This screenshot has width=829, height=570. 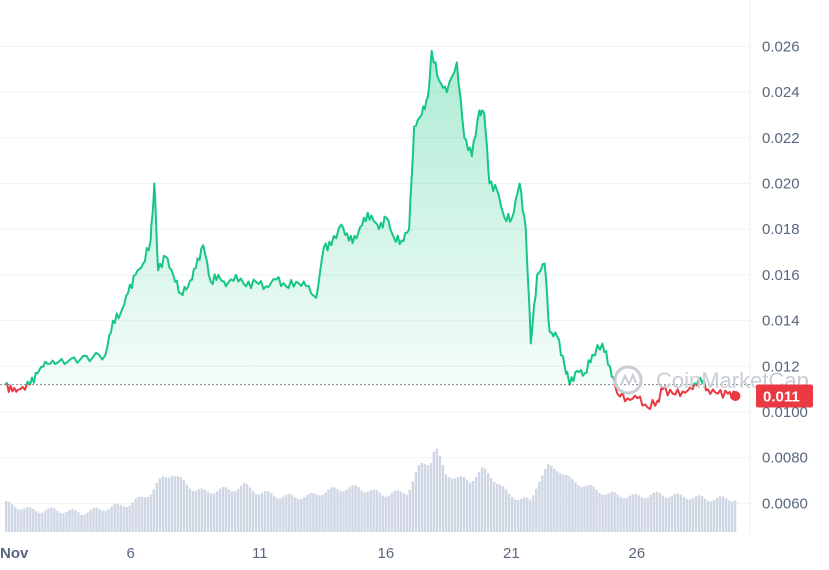 What do you see at coordinates (784, 396) in the screenshot?
I see `current-price-badge-bg` at bounding box center [784, 396].